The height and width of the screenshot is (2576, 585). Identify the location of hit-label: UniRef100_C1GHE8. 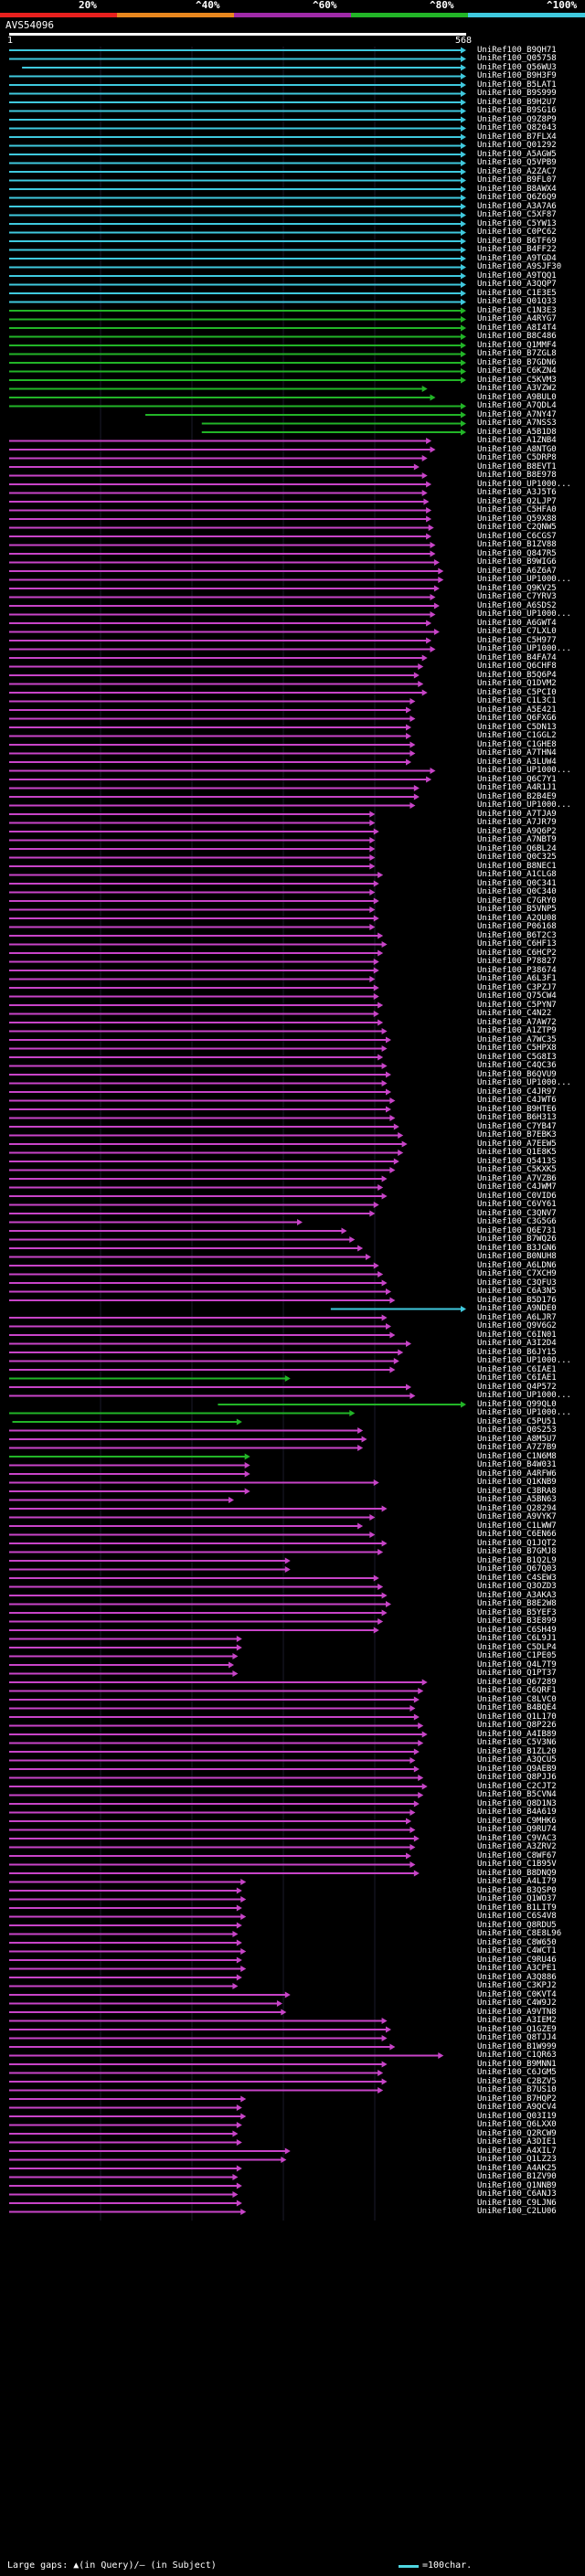
(517, 744).